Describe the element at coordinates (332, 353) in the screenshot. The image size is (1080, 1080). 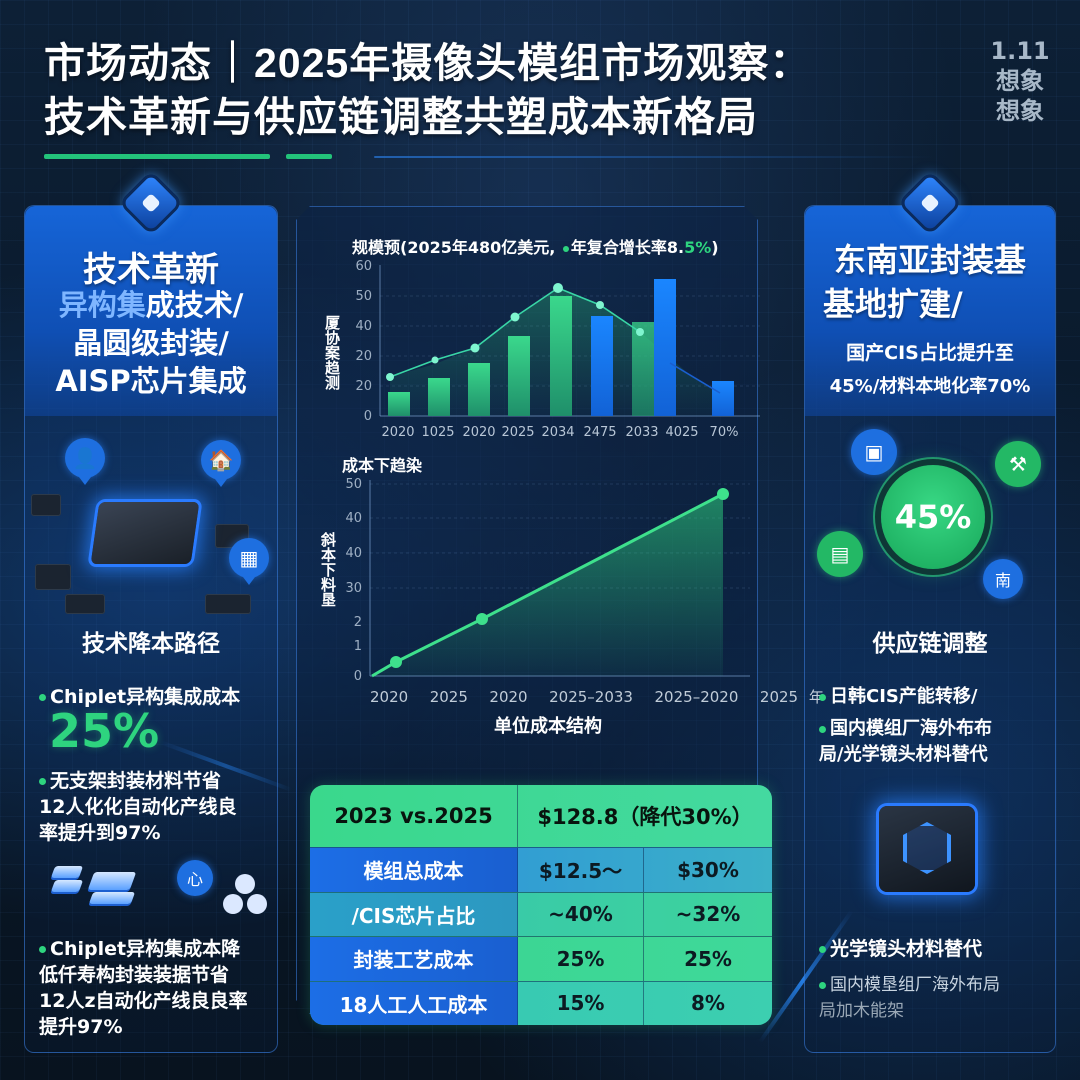
I see `bar-chart-ylabel: 厦协案趋测` at that location.